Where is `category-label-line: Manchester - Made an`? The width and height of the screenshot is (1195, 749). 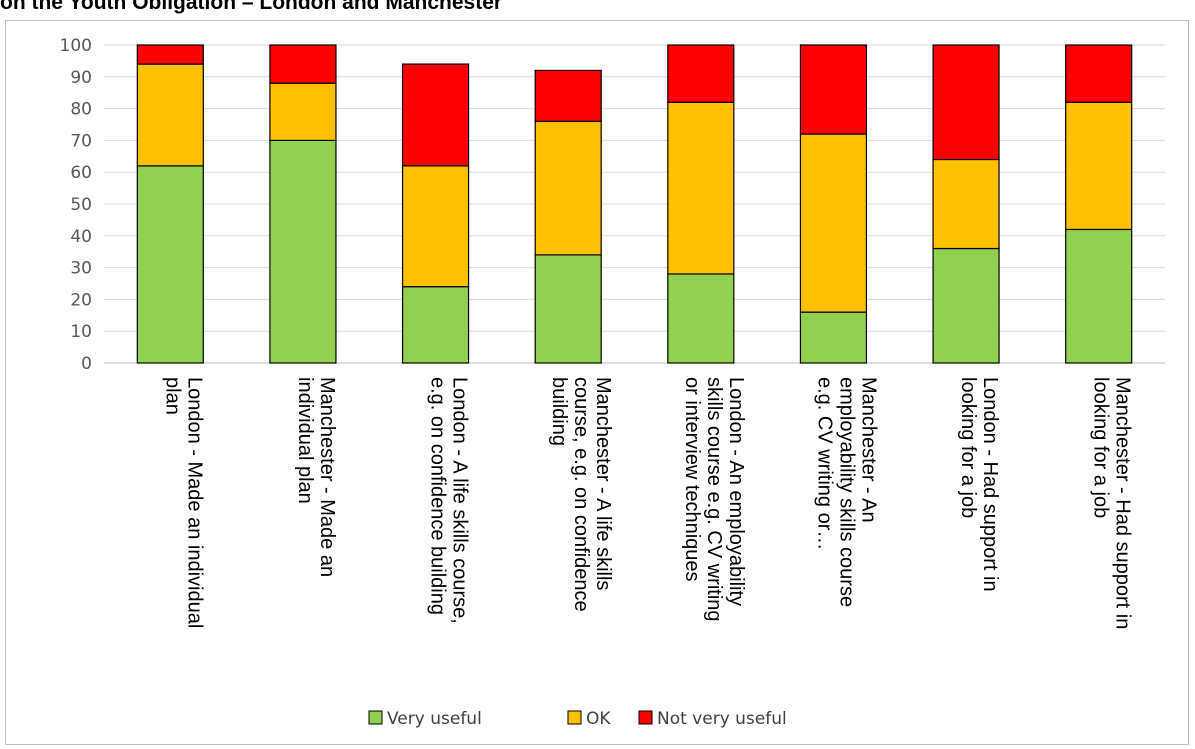
category-label-line: Manchester - Made an is located at coordinates (327, 477).